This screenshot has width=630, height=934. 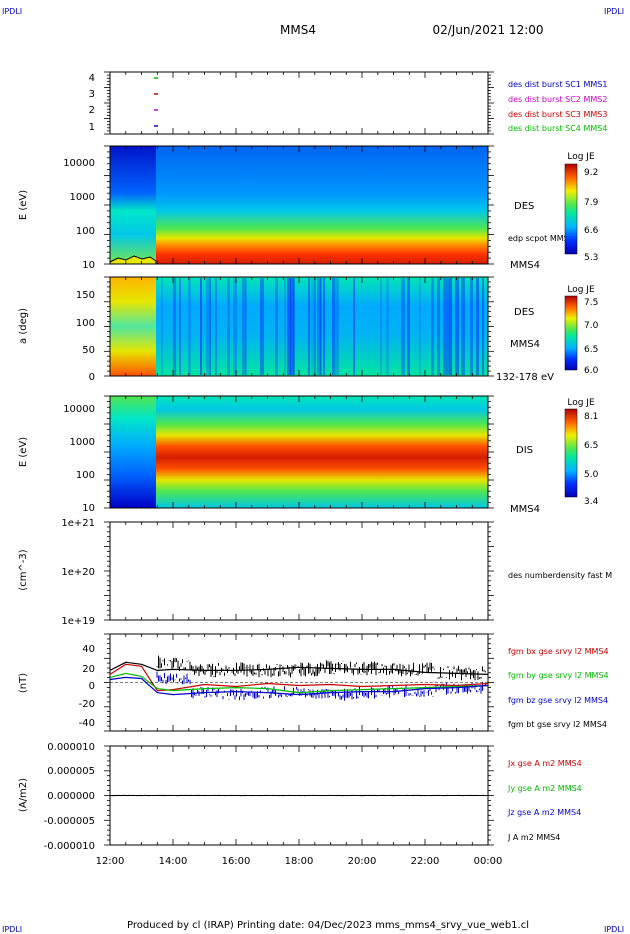 What do you see at coordinates (299, 103) in the screenshot?
I see `burst-frame` at bounding box center [299, 103].